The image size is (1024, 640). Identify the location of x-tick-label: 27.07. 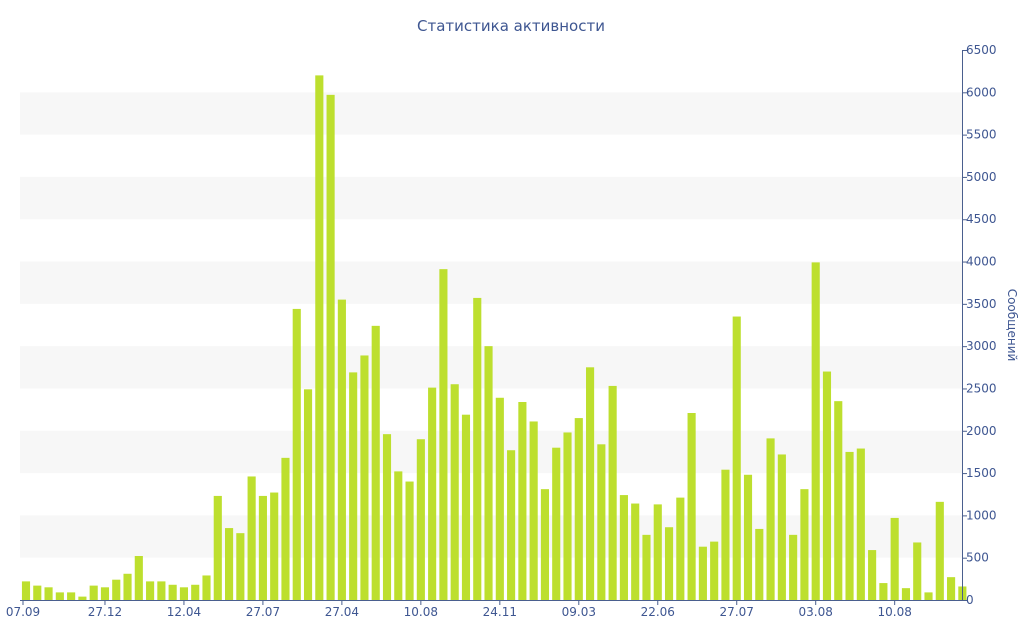
(737, 612).